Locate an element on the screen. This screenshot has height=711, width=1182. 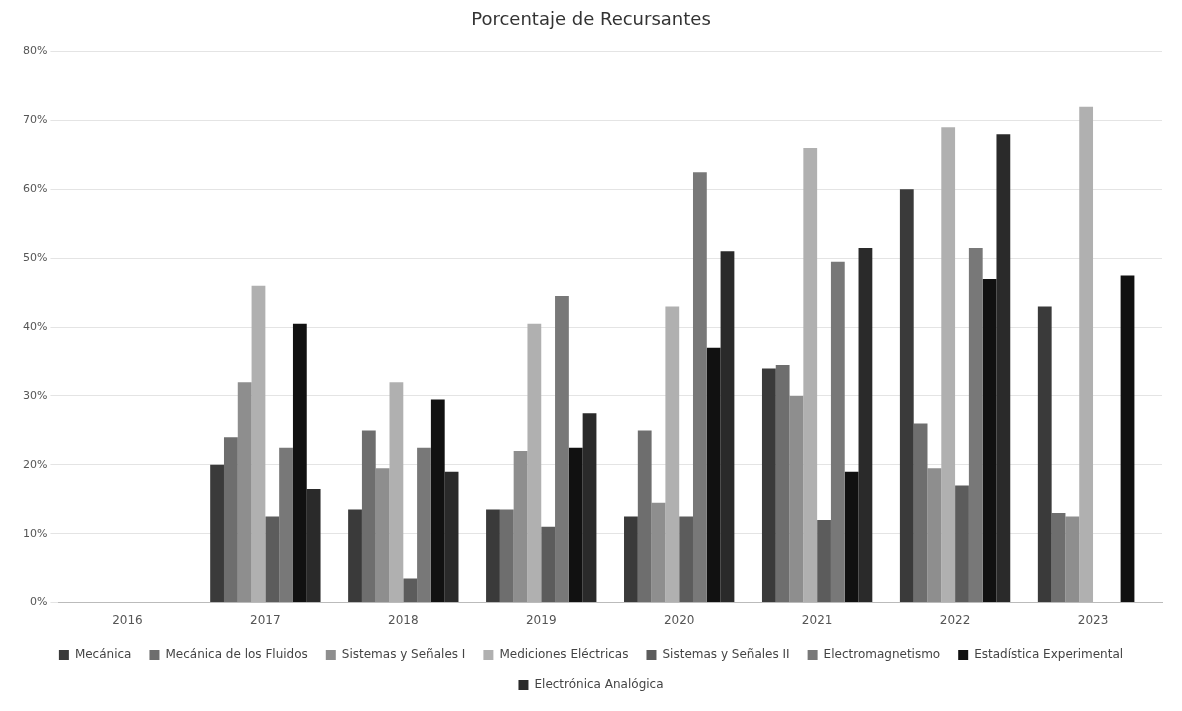
y-tick-label: 70% is located at coordinates (35, 120).